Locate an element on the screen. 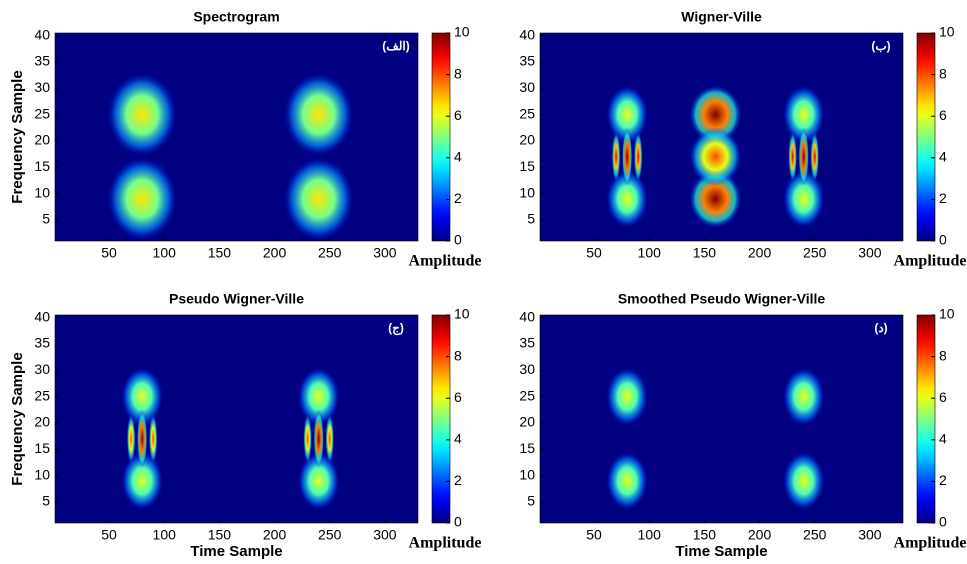 Image resolution: width=967 pixels, height=564 pixels. y-tick-label: 10 is located at coordinates (42, 192).